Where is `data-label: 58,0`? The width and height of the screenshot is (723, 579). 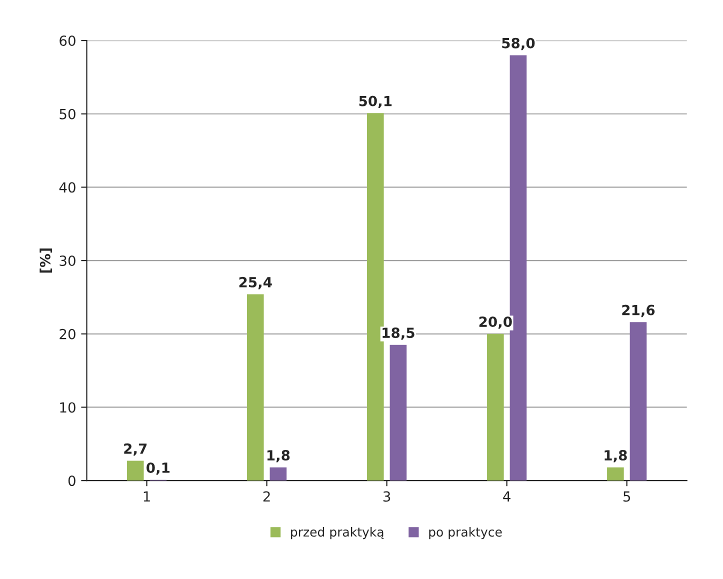
data-label: 58,0 is located at coordinates (518, 44).